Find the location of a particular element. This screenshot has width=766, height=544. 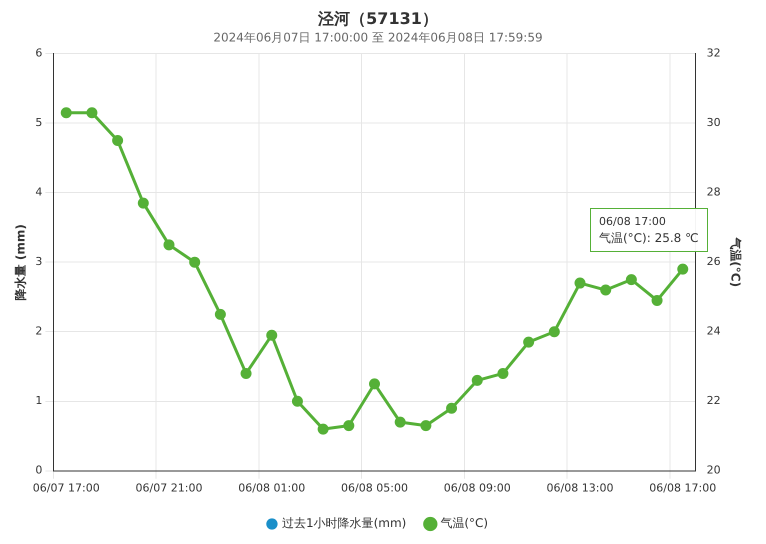

legend-label: 气温(°C) is located at coordinates (464, 523).